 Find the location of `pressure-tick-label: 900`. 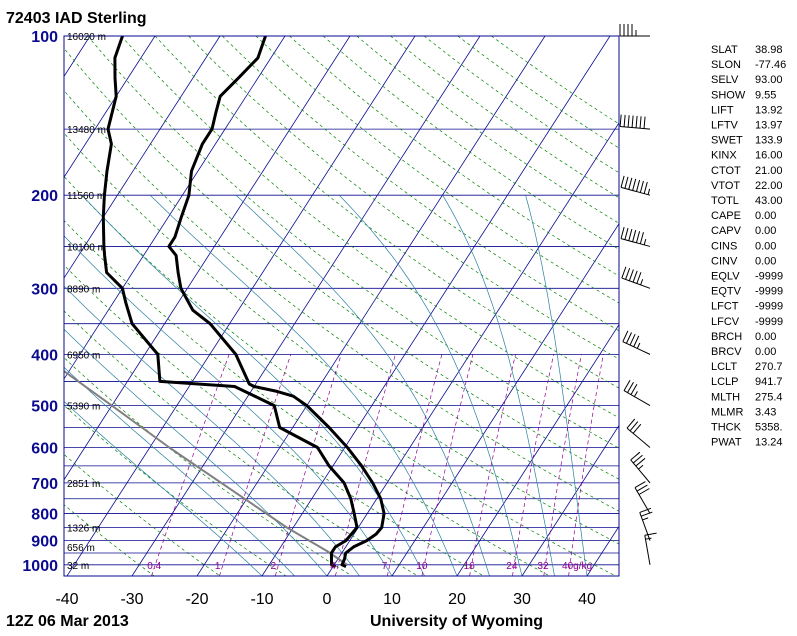

pressure-tick-label: 900 is located at coordinates (44, 542).